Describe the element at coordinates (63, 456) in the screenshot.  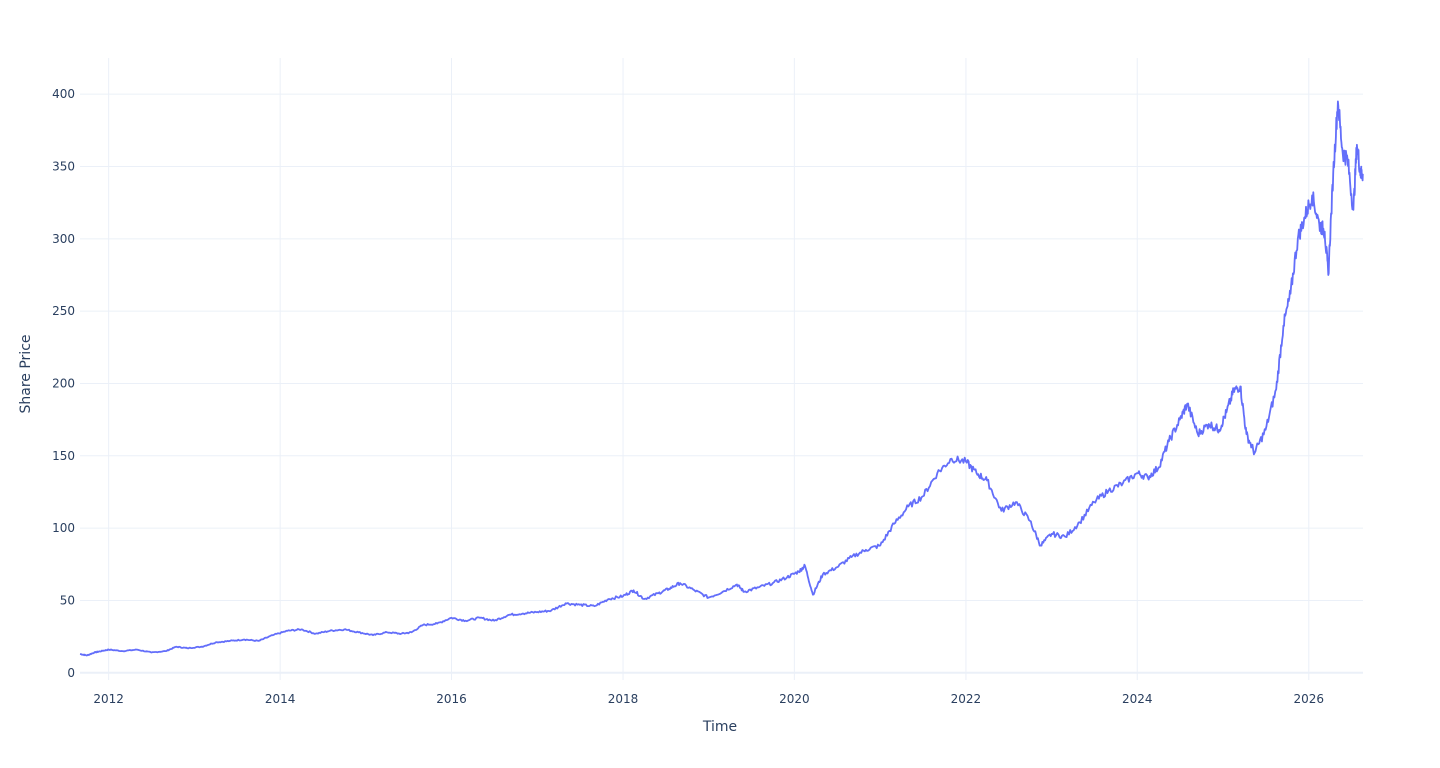
I see `y-tick-label: 150` at that location.